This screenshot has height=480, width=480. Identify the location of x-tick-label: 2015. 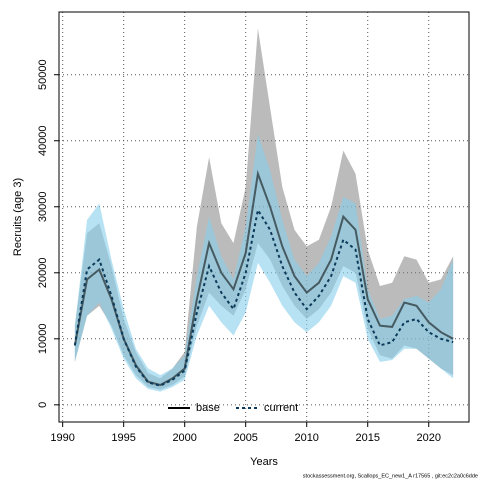
(367, 438).